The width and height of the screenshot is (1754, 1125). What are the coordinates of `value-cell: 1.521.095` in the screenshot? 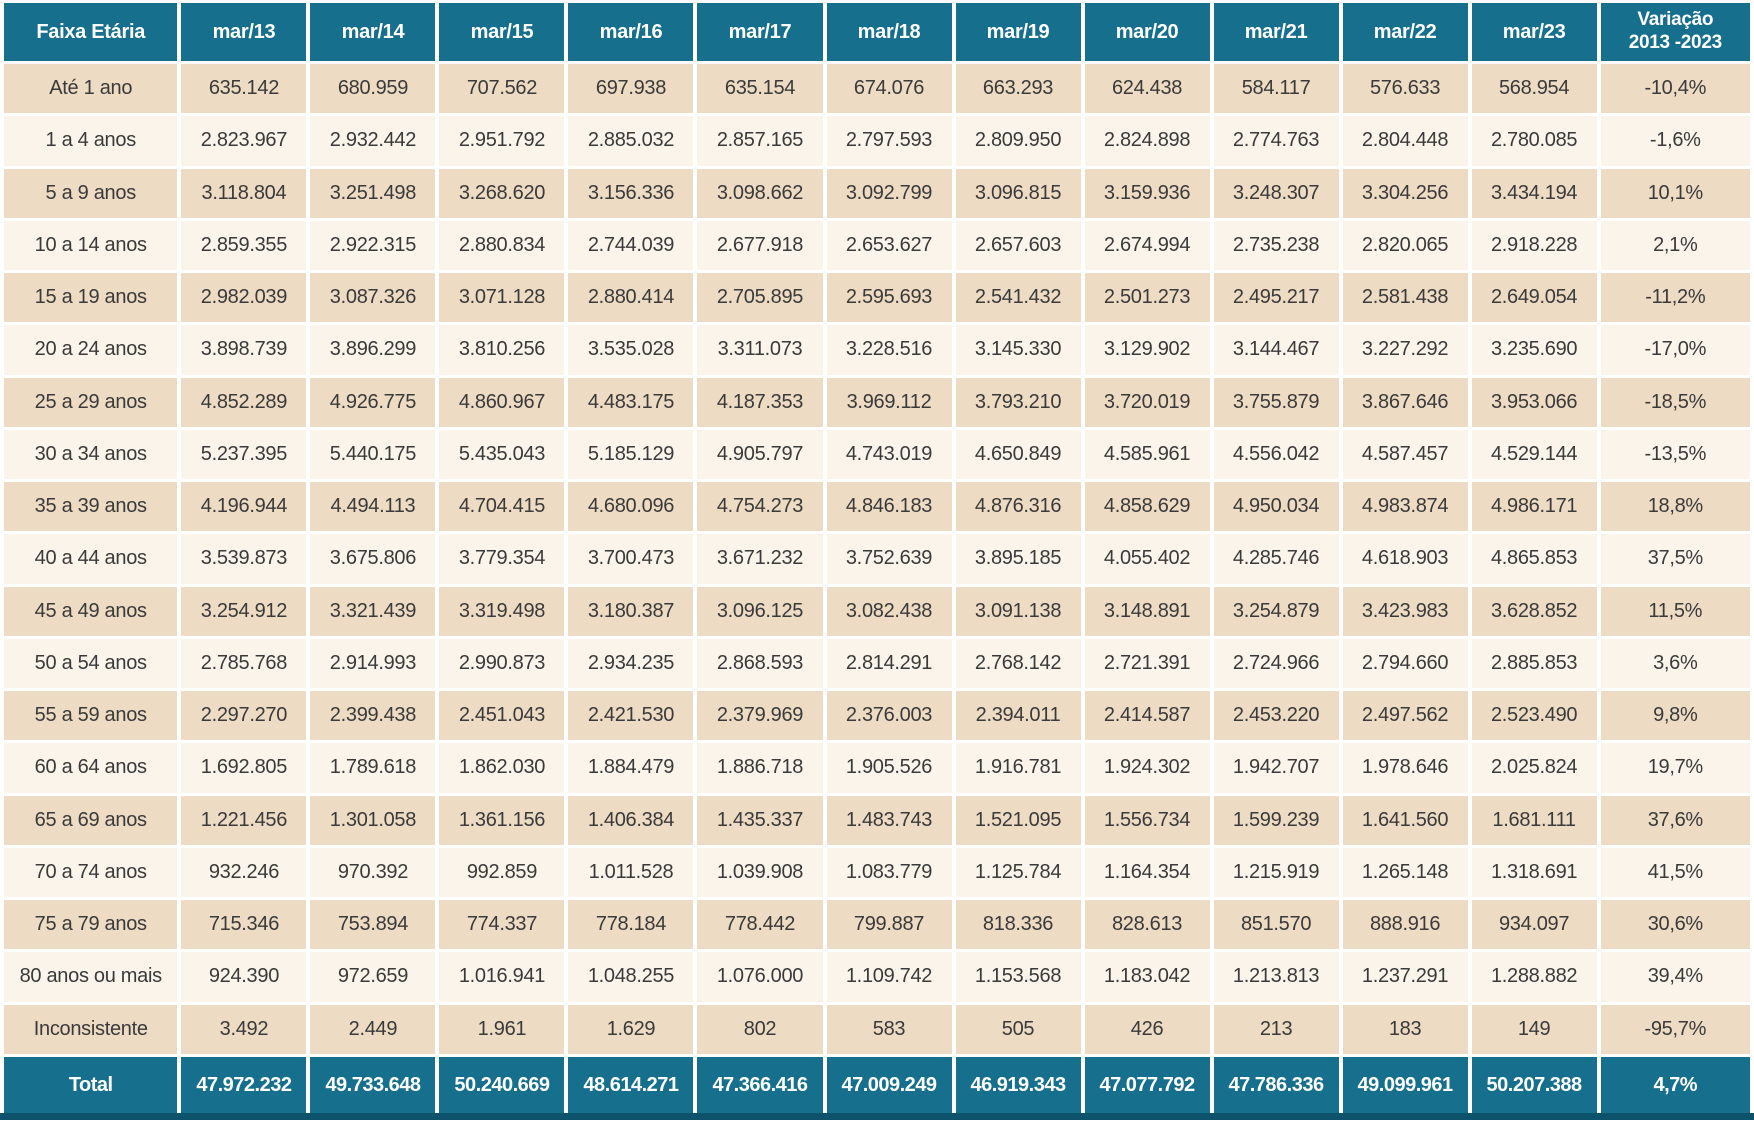 It's located at (1018, 820).